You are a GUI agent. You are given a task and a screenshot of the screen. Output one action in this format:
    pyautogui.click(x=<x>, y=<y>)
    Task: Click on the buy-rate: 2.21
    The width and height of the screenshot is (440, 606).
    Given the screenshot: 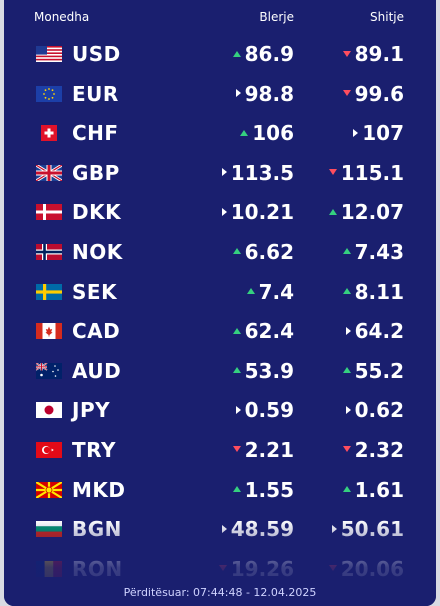 What is the action you would take?
    pyautogui.click(x=263, y=449)
    